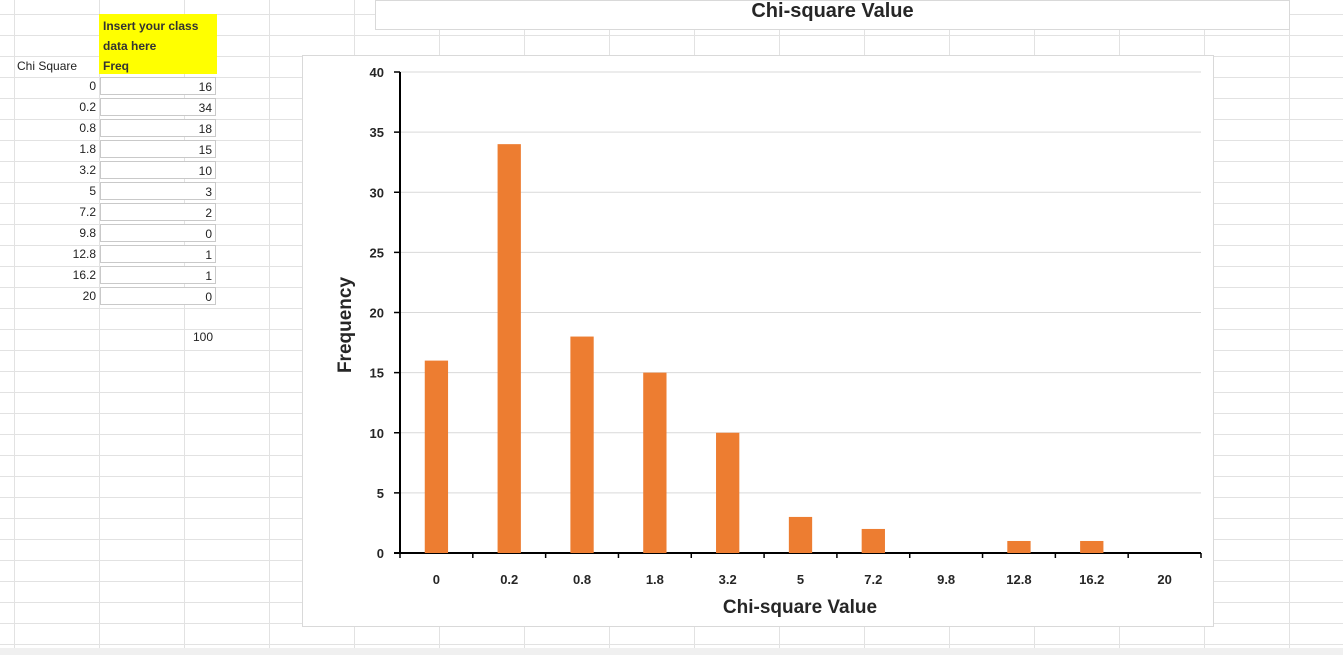 This screenshot has width=1343, height=655. I want to click on x-axis-title: Chi-square Value, so click(800, 607).